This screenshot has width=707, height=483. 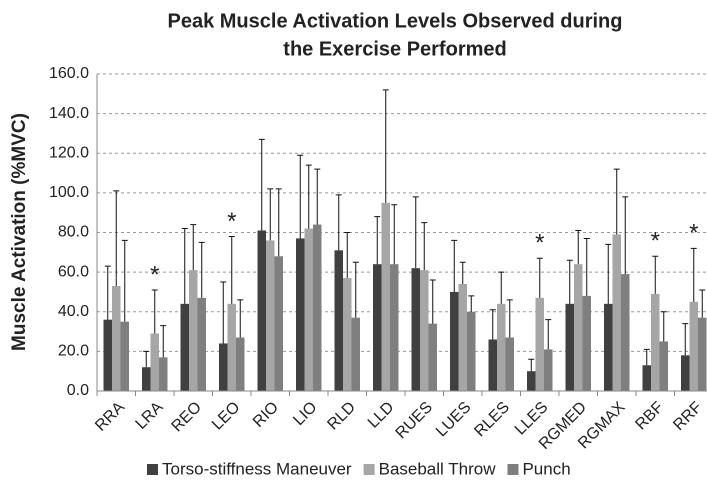 What do you see at coordinates (305, 414) in the screenshot?
I see `x-tick-label: LIO` at bounding box center [305, 414].